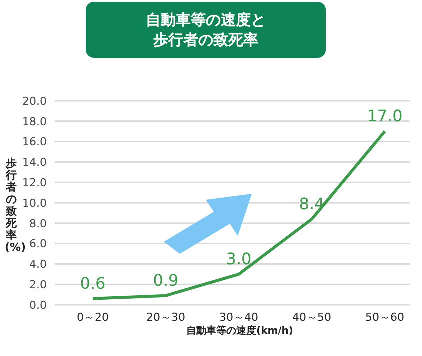 The height and width of the screenshot is (356, 422). What do you see at coordinates (166, 317) in the screenshot?
I see `x-tick-label: 20～30` at bounding box center [166, 317].